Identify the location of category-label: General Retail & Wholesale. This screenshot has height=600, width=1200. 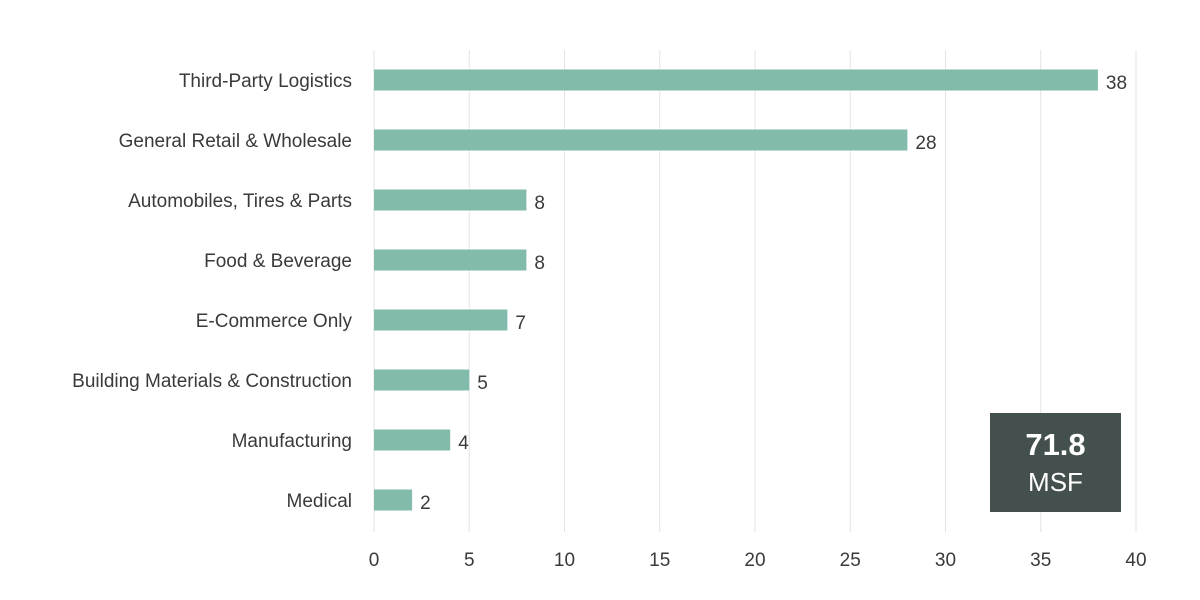
(235, 141).